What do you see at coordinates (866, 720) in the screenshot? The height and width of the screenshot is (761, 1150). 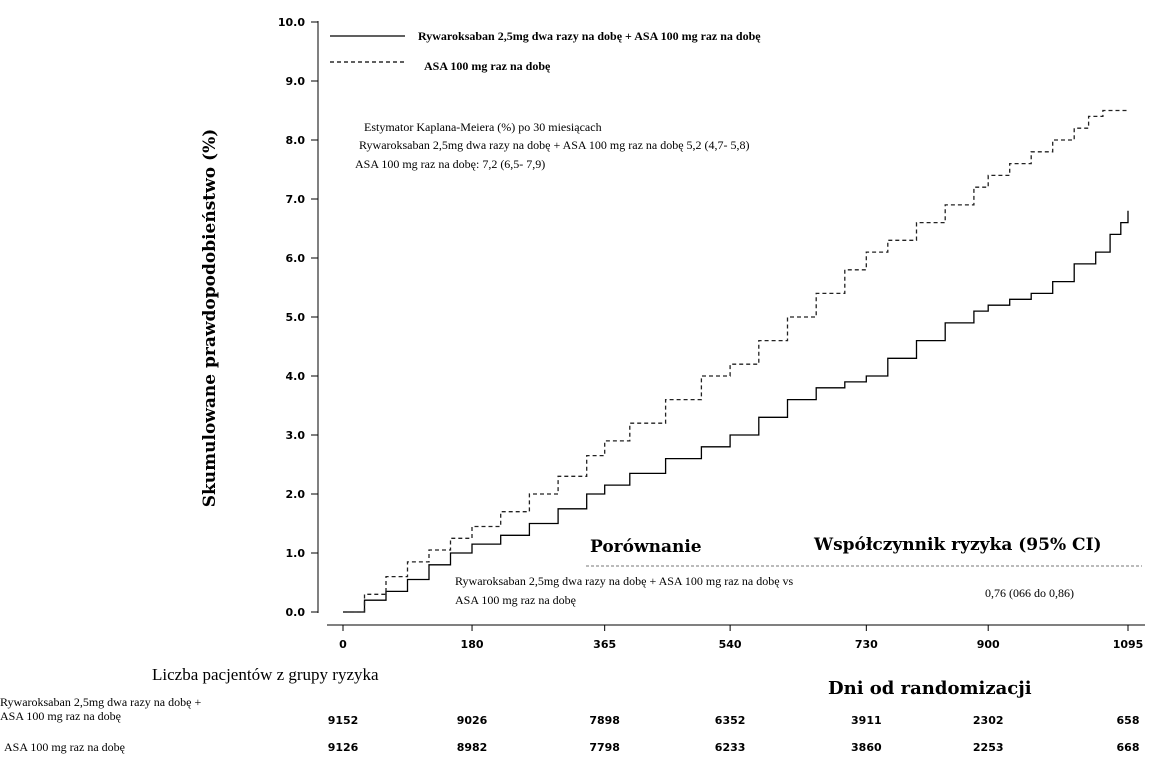 I see `risk-cell: 3911` at bounding box center [866, 720].